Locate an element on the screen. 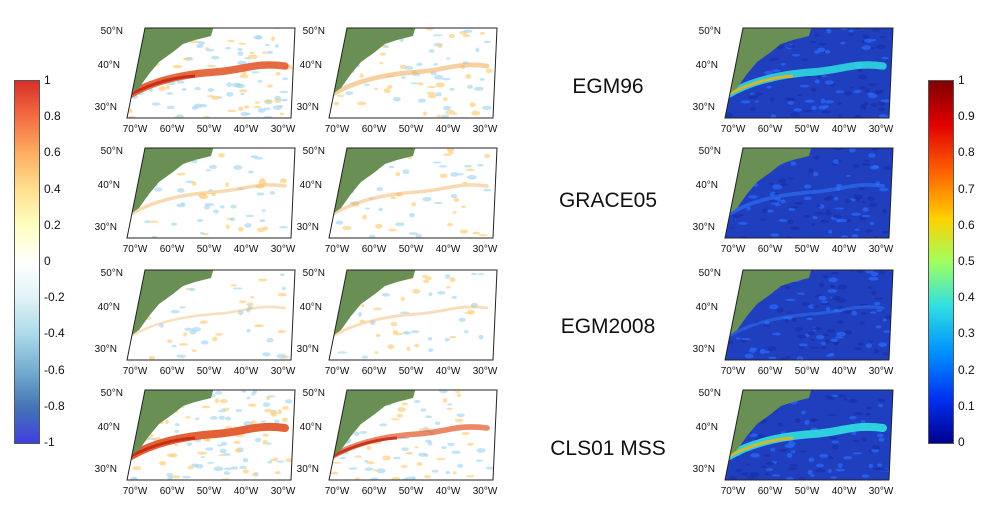  right-colorbar-tick: 0.8 is located at coordinates (966, 152).